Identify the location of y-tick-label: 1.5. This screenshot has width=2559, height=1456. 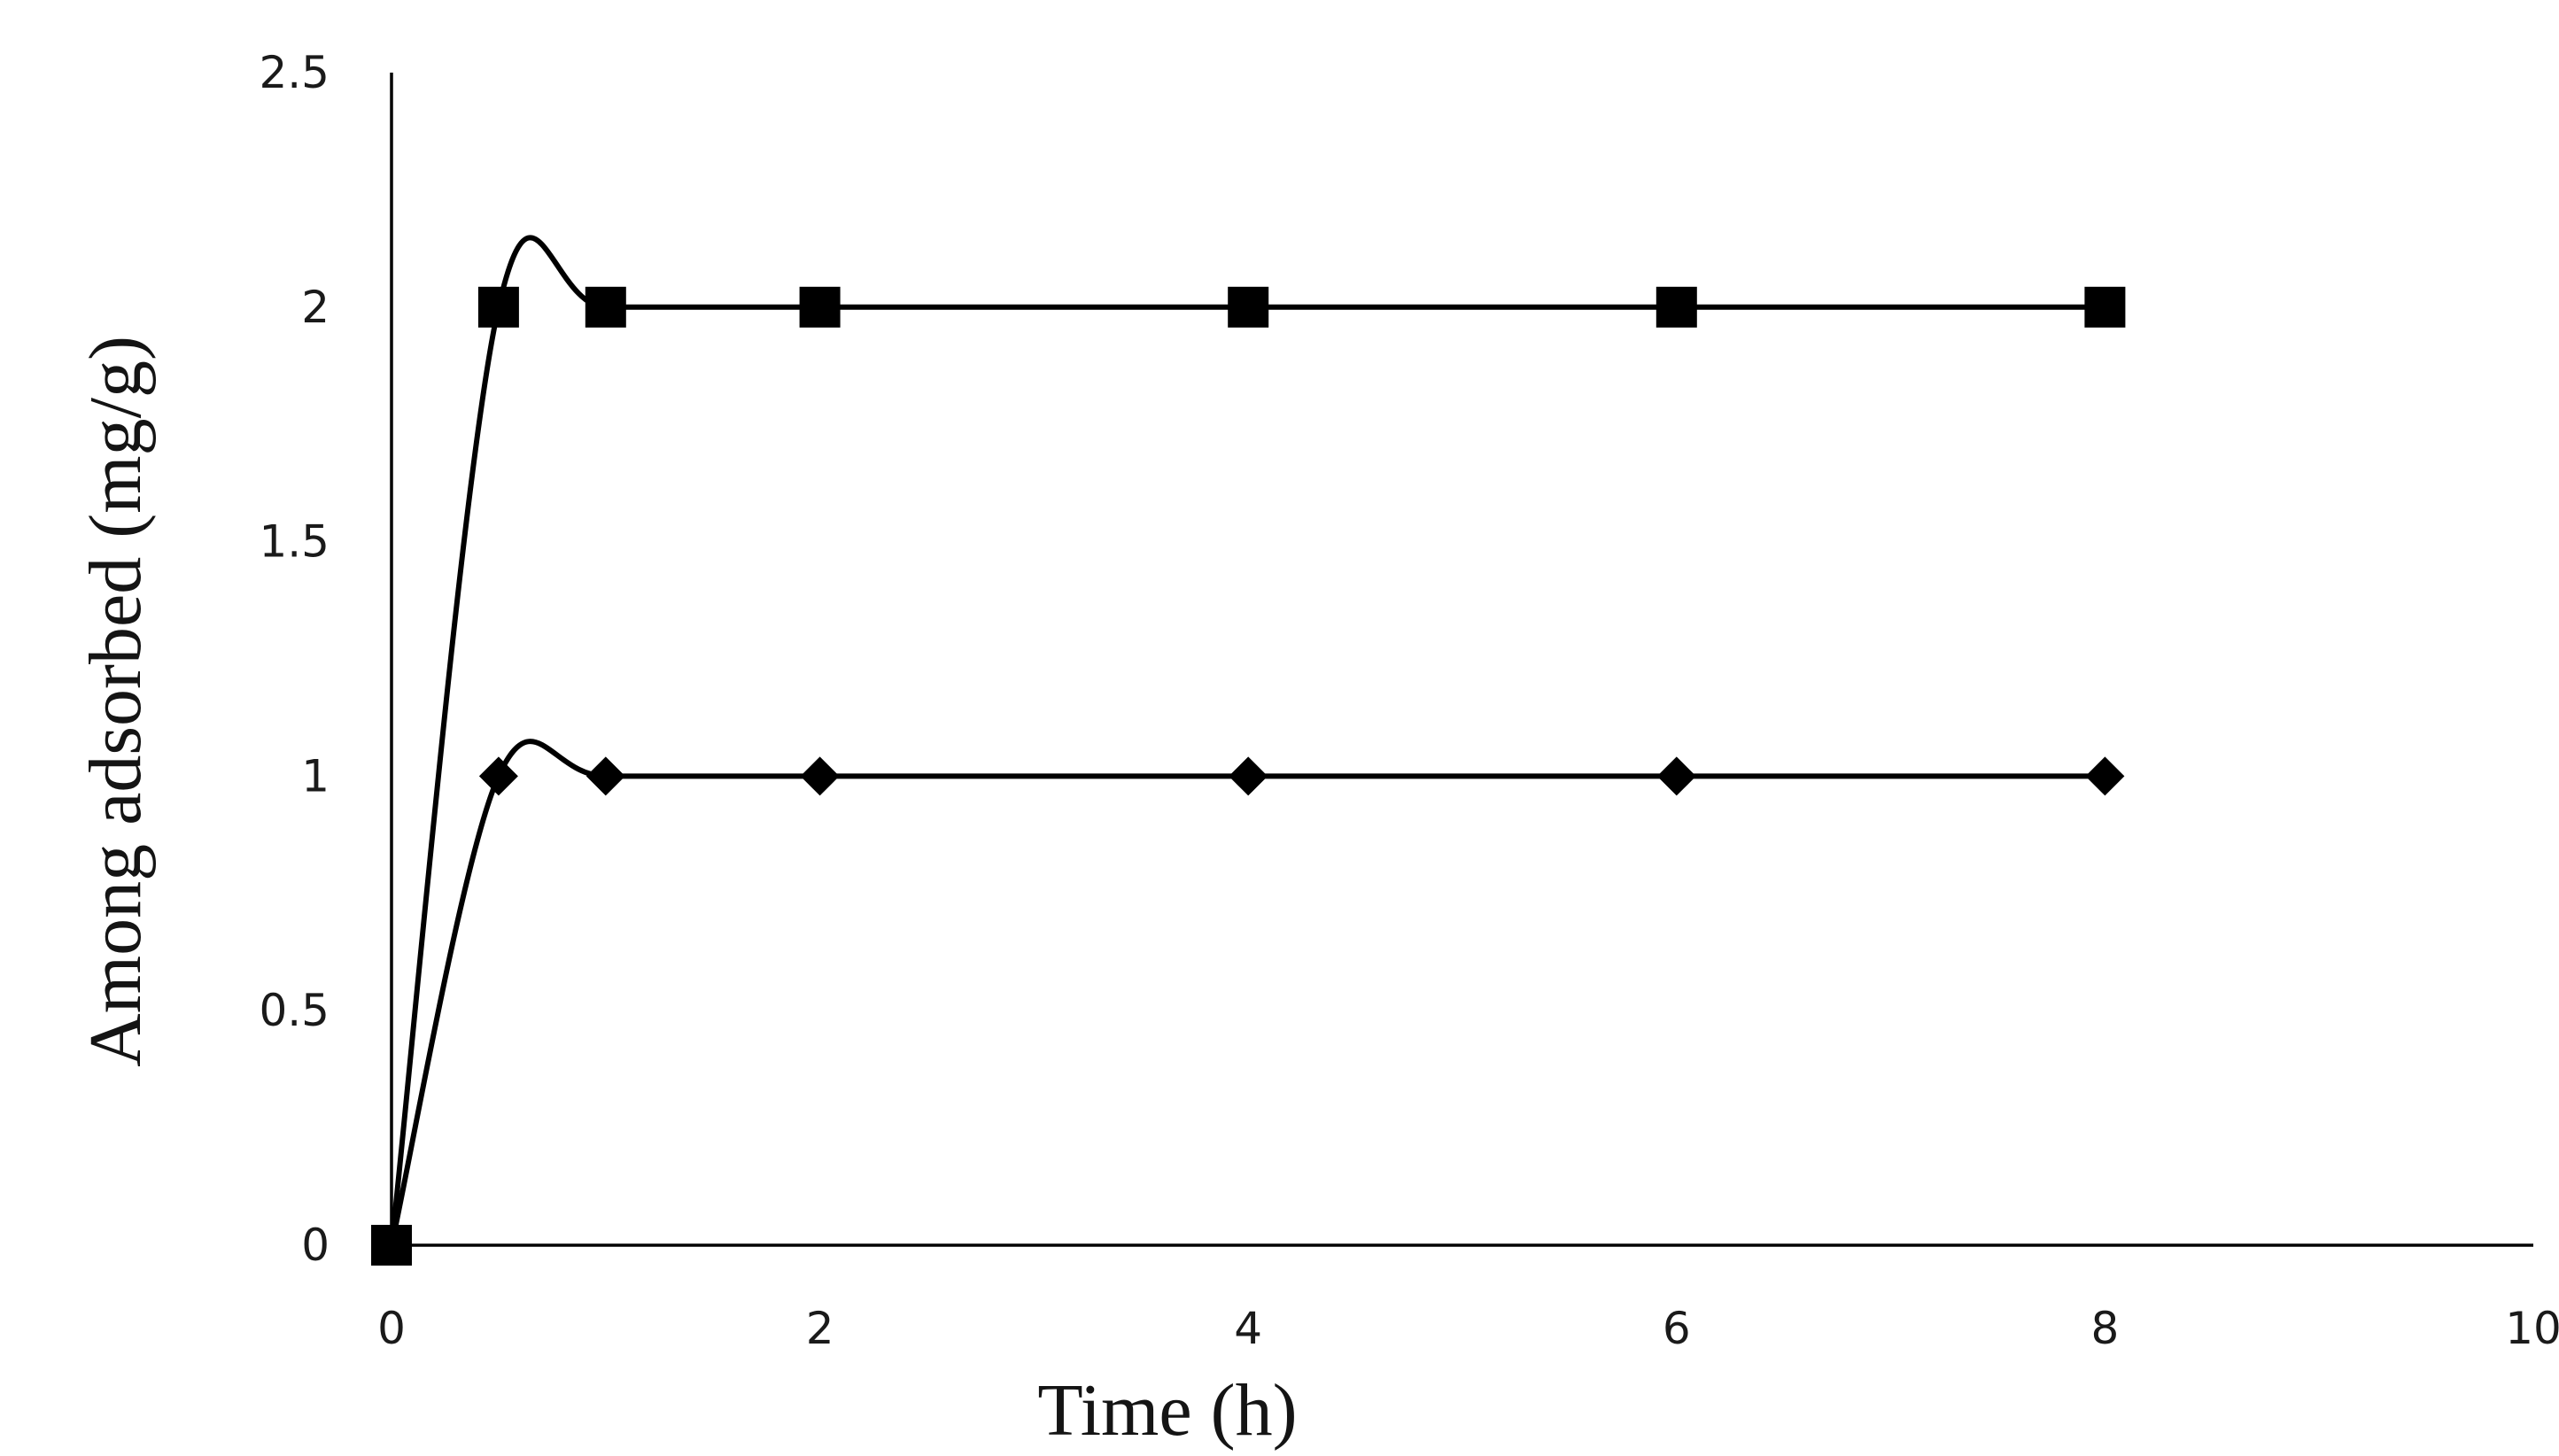
(294, 542).